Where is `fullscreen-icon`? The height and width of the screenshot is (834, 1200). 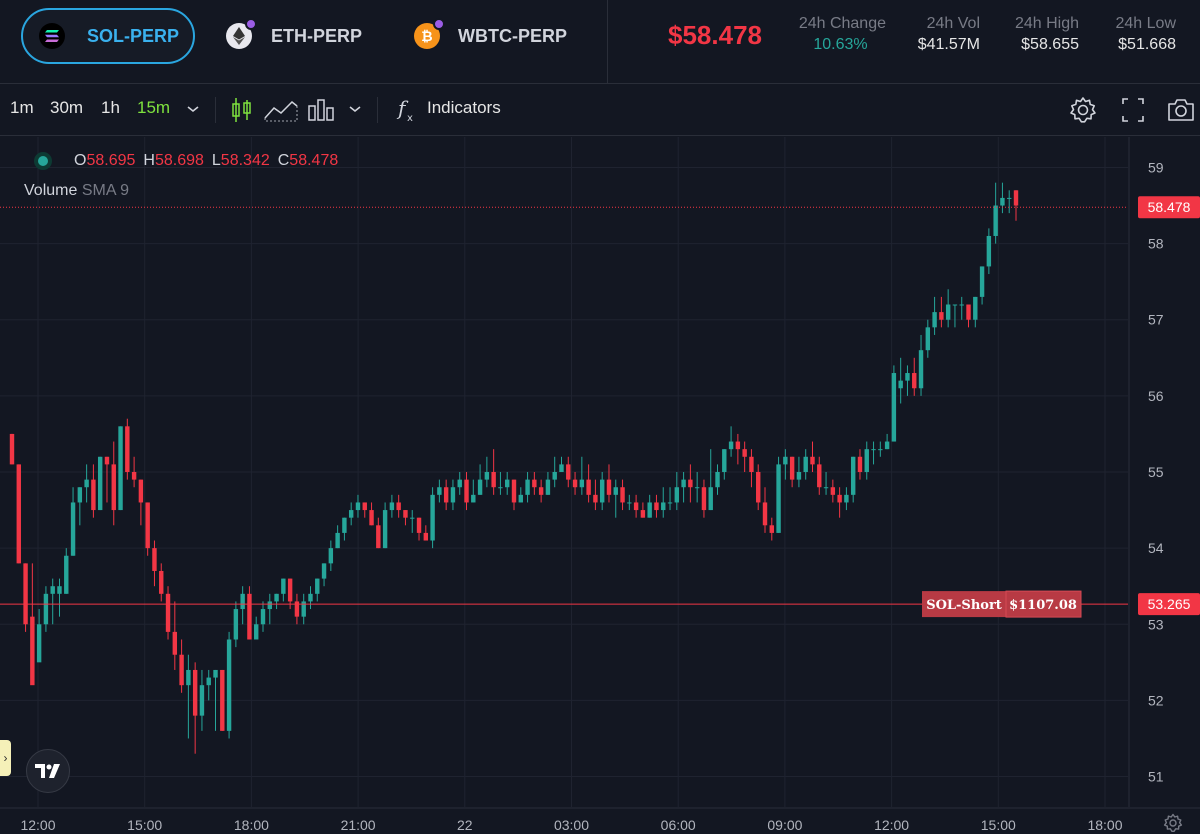 fullscreen-icon is located at coordinates (1133, 112).